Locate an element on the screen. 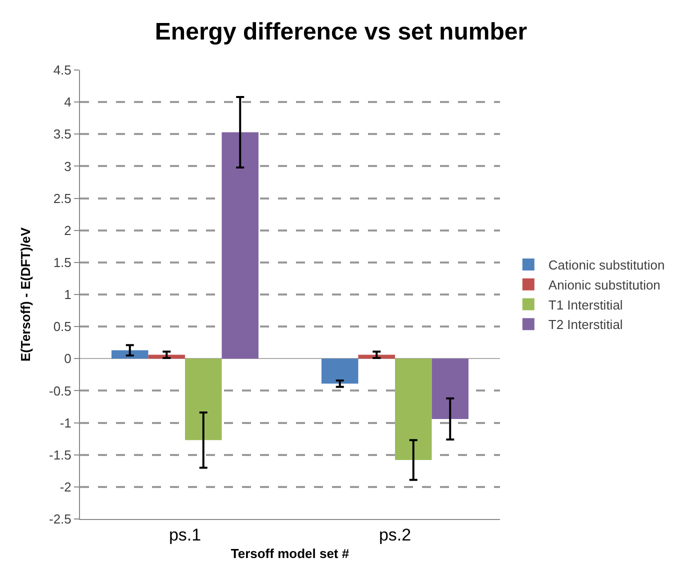 This screenshot has height=571, width=682. x-tick-label: ps.1 is located at coordinates (185, 534).